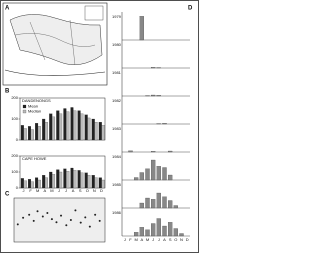 The height and width of the screenshot is (258, 320). Describe the element at coordinates (34, 158) in the screenshot. I see `chart-title: CAPE HOWE` at that location.